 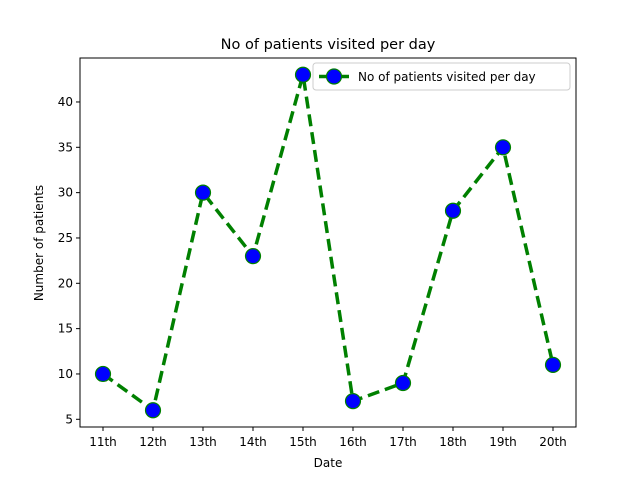 I want to click on x-tick-label: 18th, so click(x=453, y=442).